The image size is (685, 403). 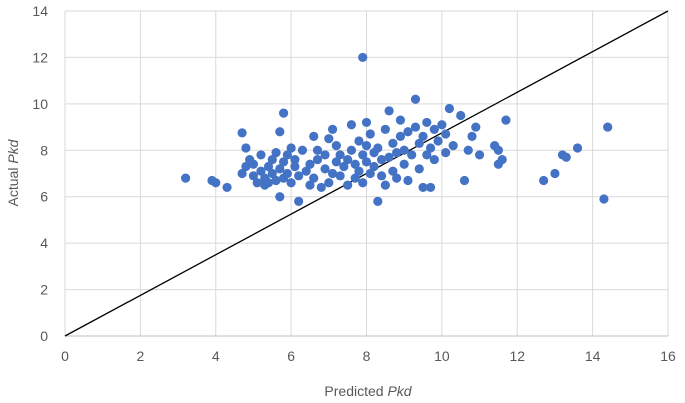 I want to click on x-tick-label: 8, so click(x=367, y=356).